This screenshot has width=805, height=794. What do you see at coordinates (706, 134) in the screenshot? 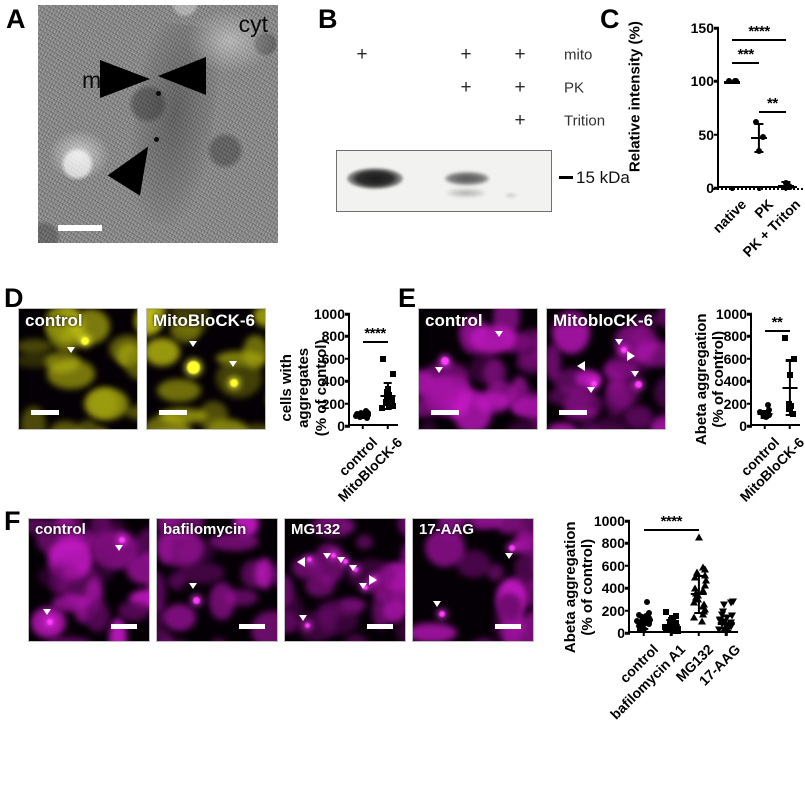
I see `y-tick-label: 50` at bounding box center [706, 134].